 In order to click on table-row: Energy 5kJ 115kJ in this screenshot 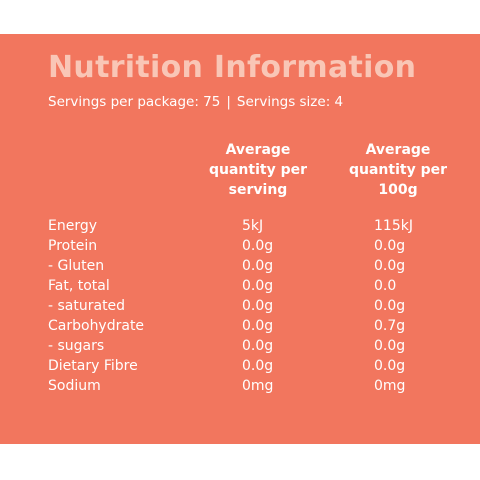, I will do `click(258, 226)`.